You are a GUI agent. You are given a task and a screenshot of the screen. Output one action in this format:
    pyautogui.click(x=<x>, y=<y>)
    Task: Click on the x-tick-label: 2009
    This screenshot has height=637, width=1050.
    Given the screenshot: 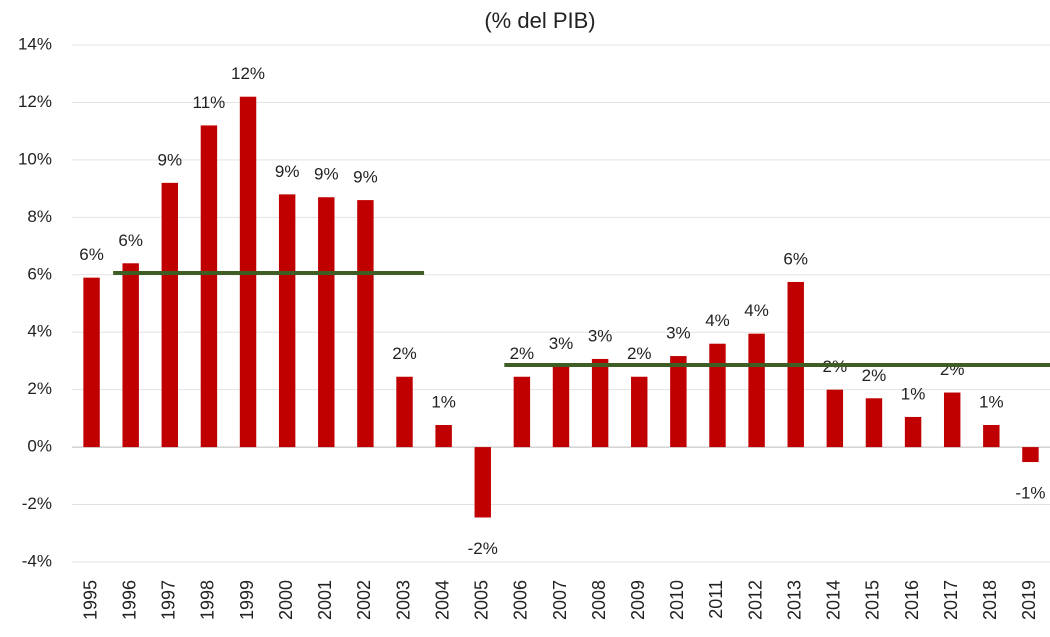 What is the action you would take?
    pyautogui.click(x=638, y=600)
    